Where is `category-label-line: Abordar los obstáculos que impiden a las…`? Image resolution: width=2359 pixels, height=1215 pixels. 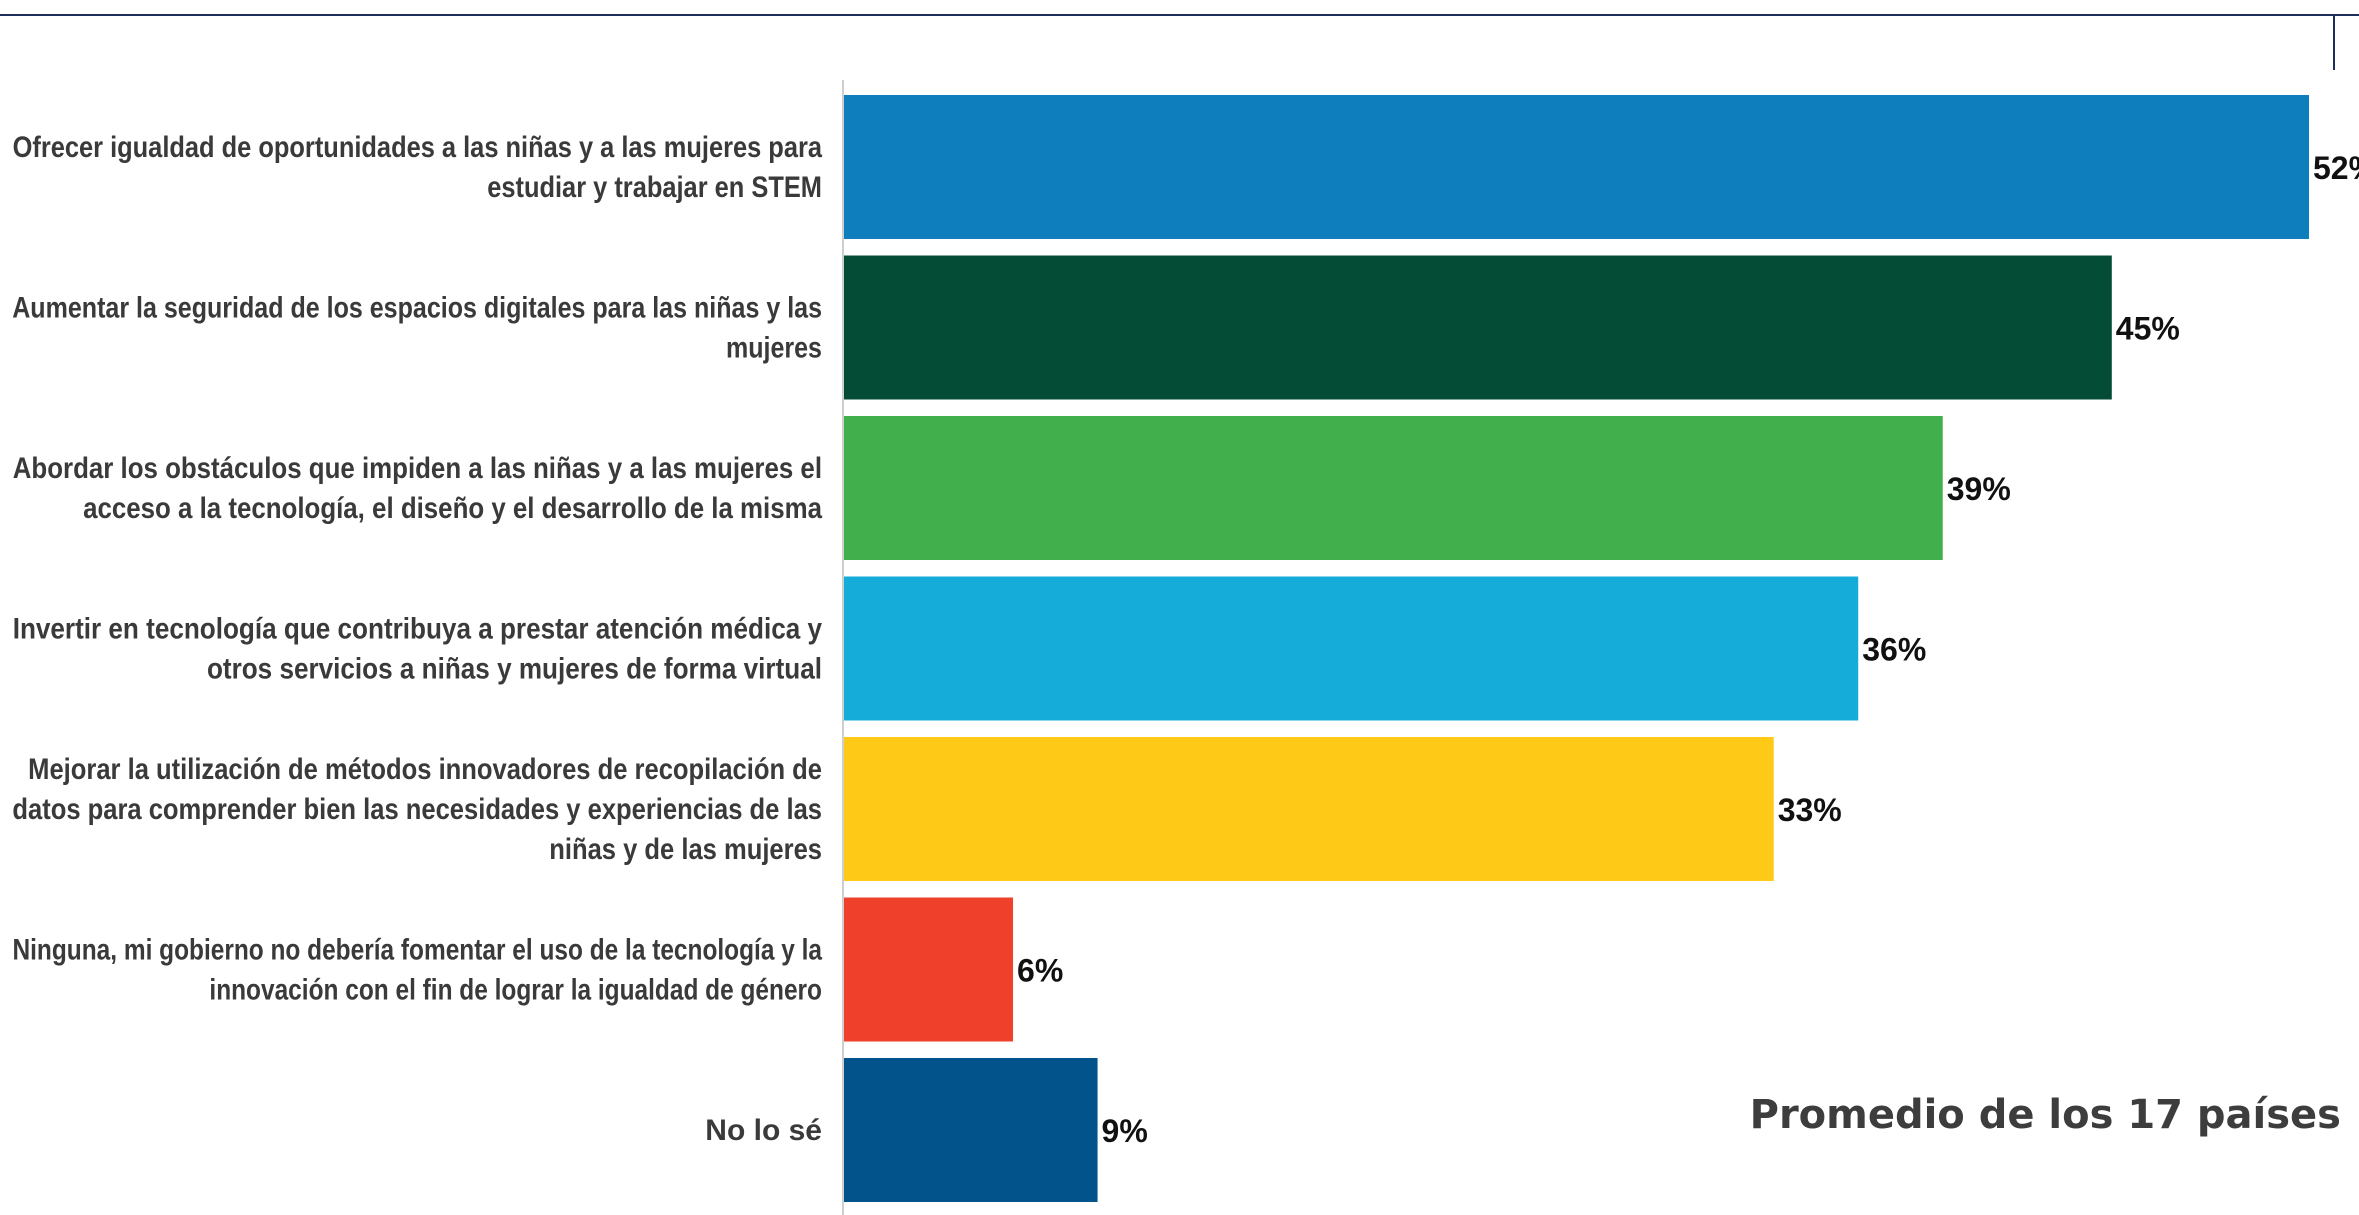 category-label-line: Abordar los obstáculos que impiden a las… is located at coordinates (417, 467).